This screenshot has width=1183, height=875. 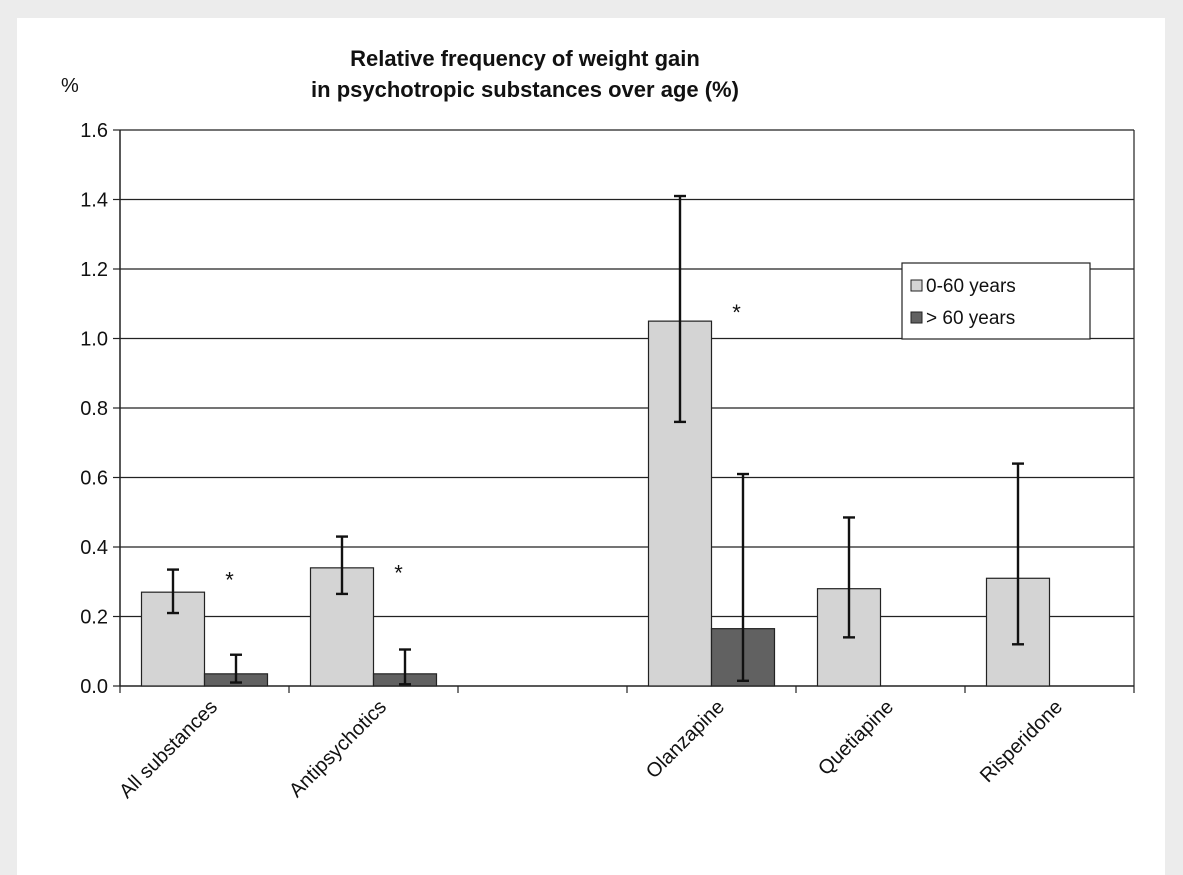 I want to click on y-tick-label: 0.2, so click(x=94, y=618).